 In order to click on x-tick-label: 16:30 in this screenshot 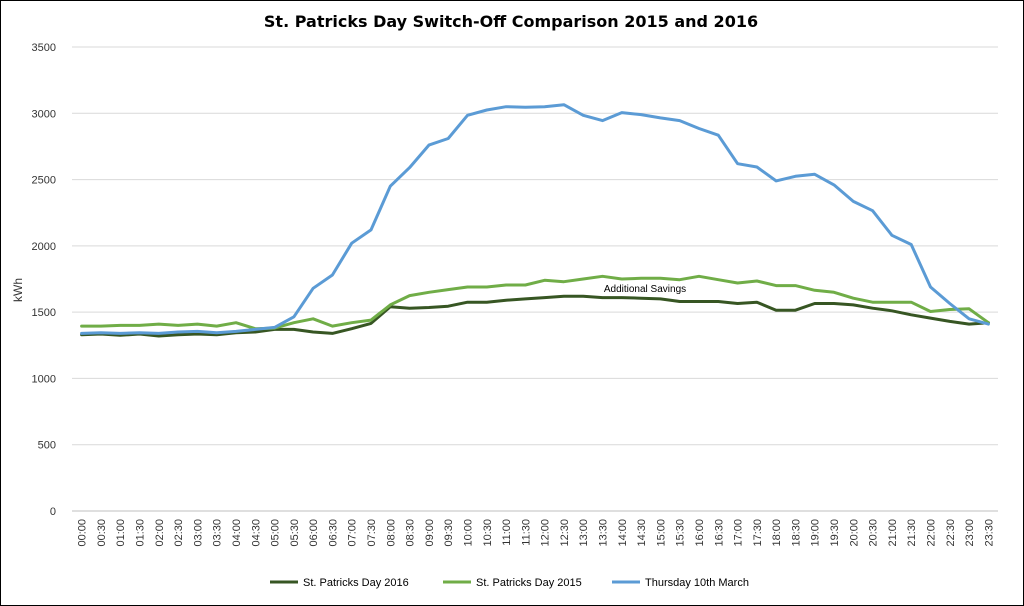, I will do `click(719, 533)`.